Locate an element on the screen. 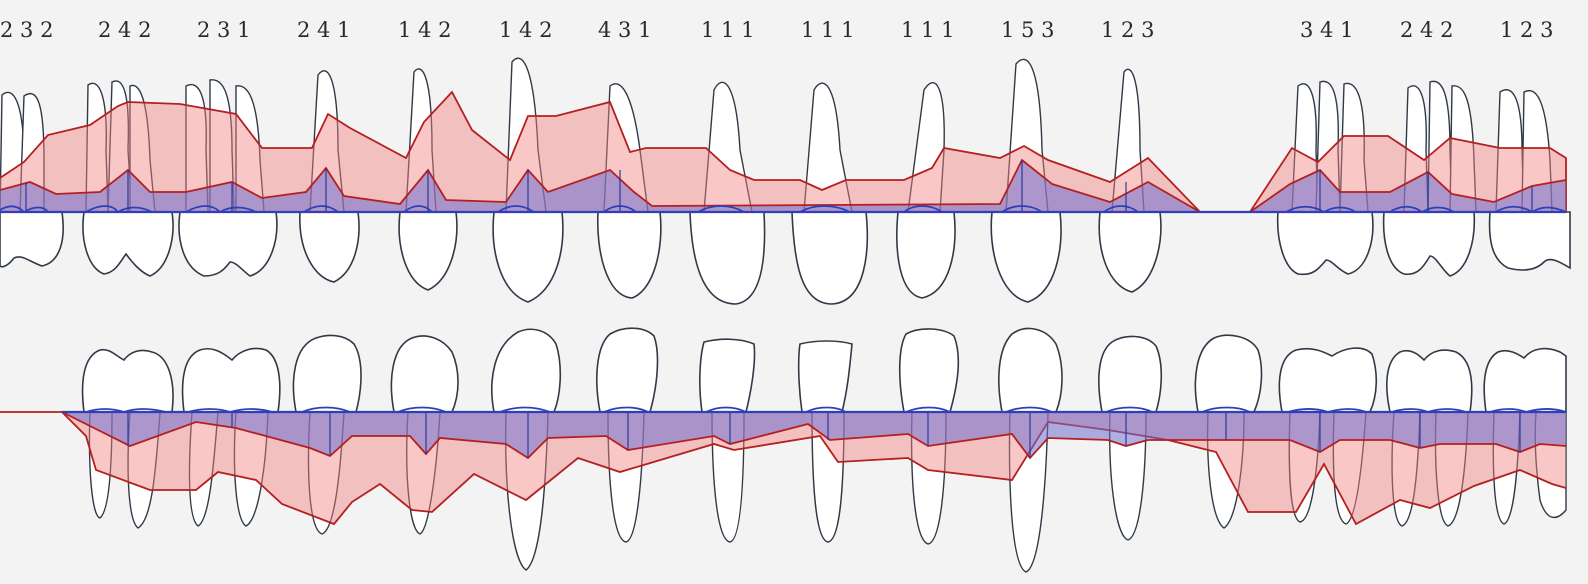 This screenshot has height=584, width=1588. probing-number-6: 4 3 1 is located at coordinates (624, 30).